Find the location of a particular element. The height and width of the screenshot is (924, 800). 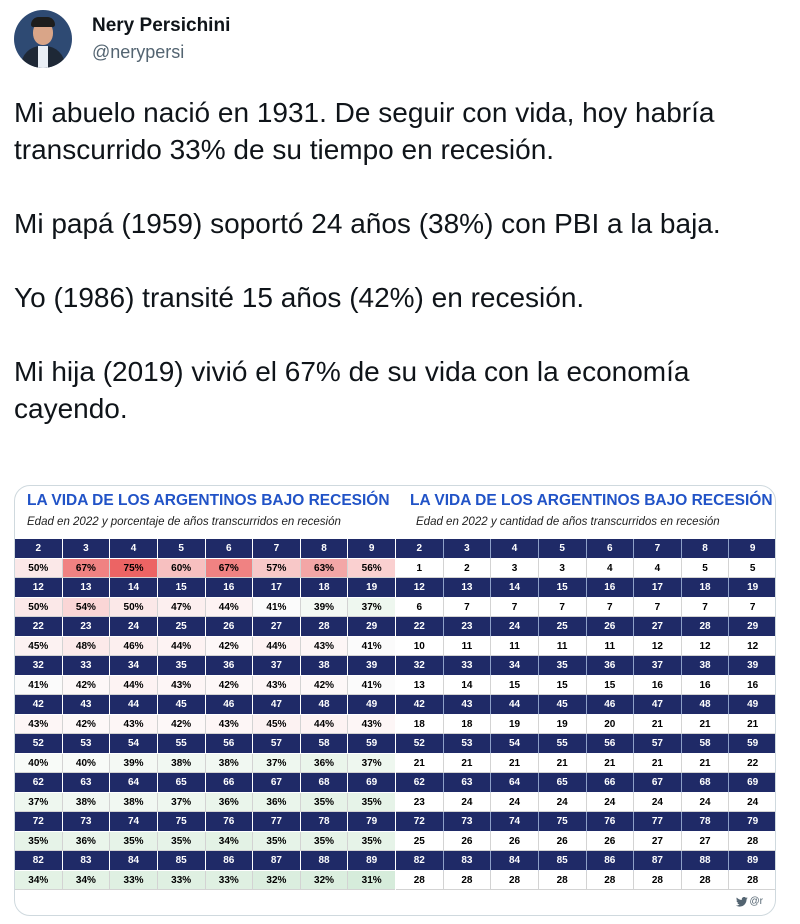

value-row: 10 11 11 11 11 12 12 12 is located at coordinates (585, 646).